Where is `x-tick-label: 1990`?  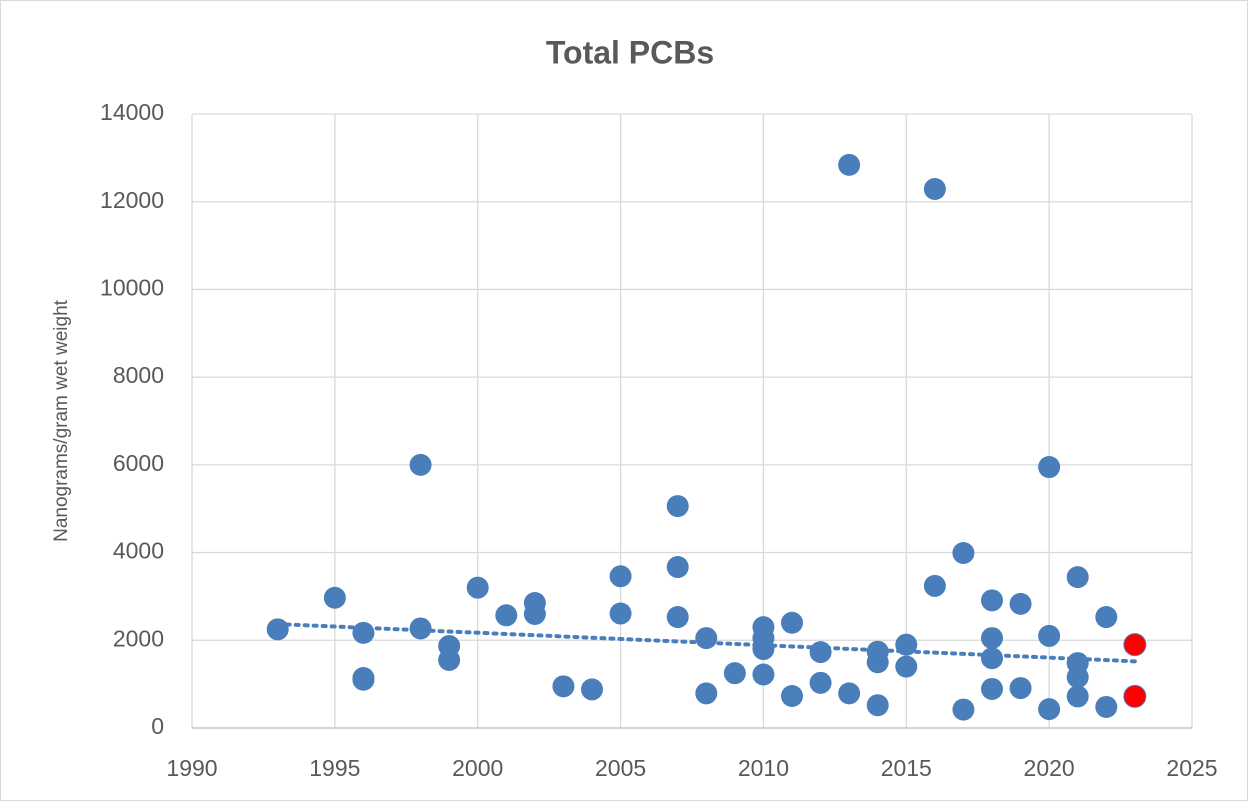 x-tick-label: 1990 is located at coordinates (191, 768).